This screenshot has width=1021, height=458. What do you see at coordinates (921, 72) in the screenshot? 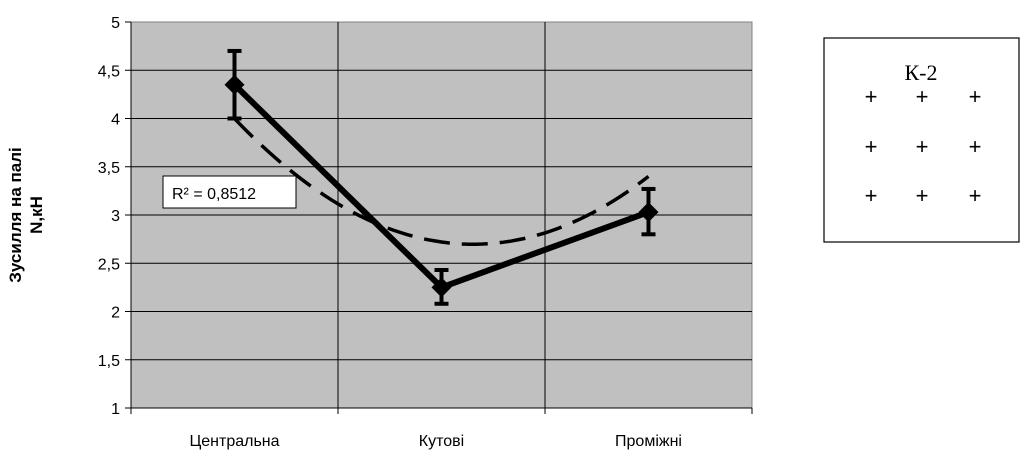
I see `inset-title: К-2` at bounding box center [921, 72].